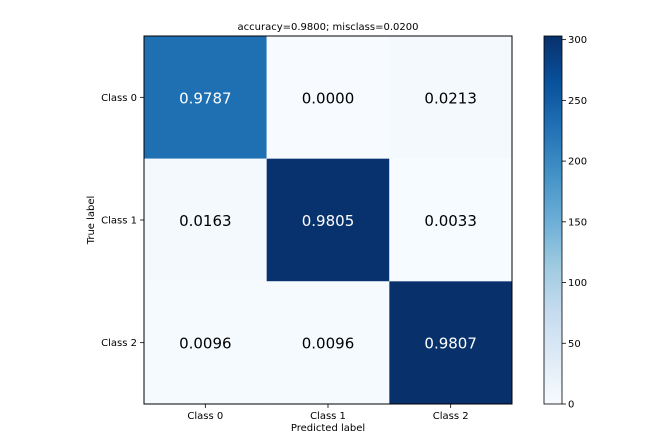 The width and height of the screenshot is (648, 432). I want to click on colorbar-tick-label: 0, so click(571, 405).